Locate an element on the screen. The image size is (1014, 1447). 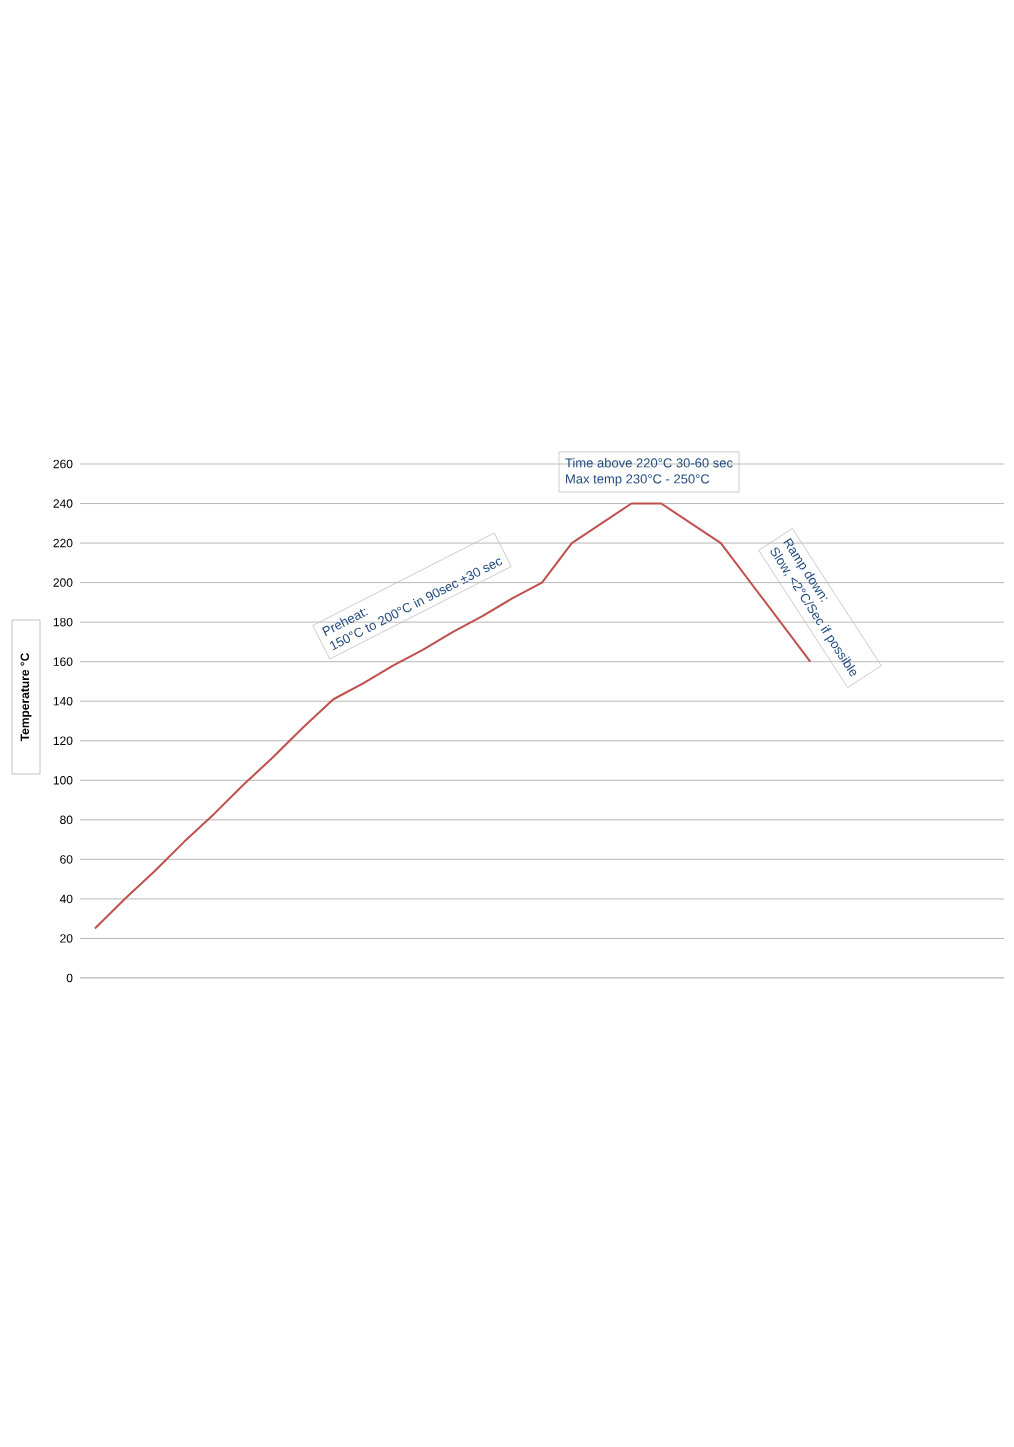
y-axis-title: Temperature °C is located at coordinates (26, 697).